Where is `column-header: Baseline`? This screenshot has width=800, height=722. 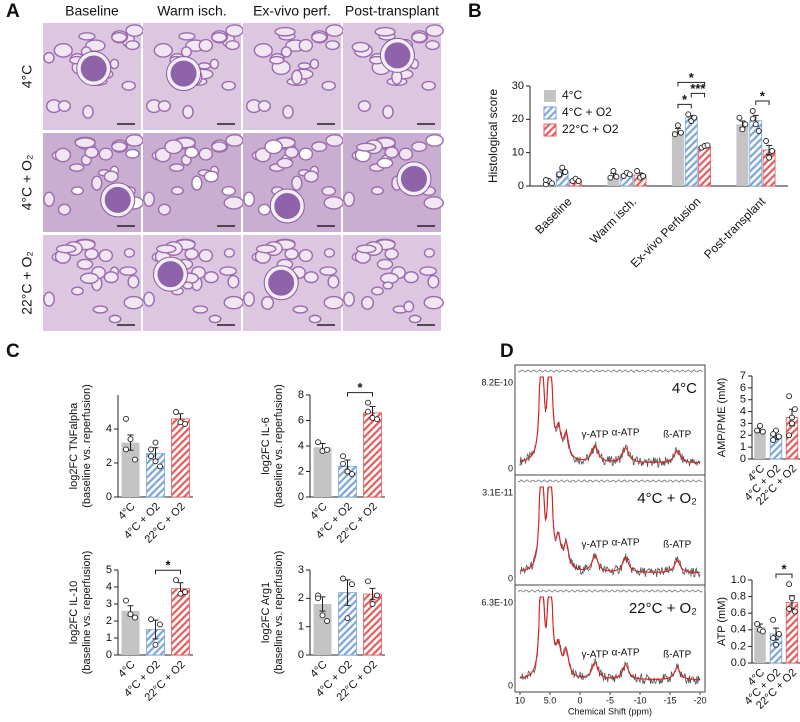
column-header: Baseline is located at coordinates (92, 11).